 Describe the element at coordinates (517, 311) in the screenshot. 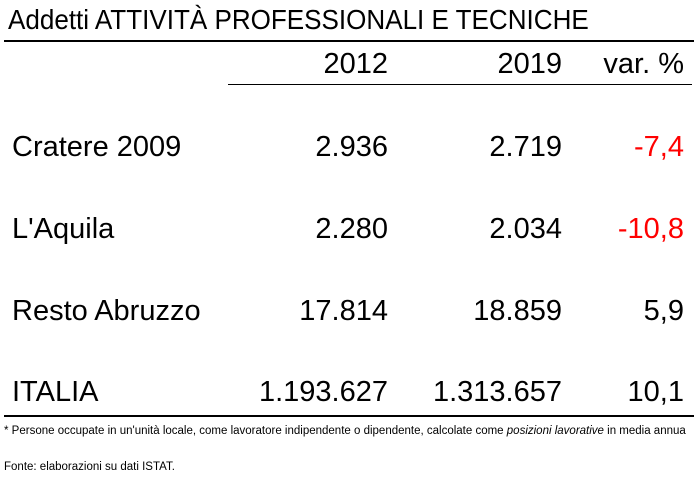

I see `row-resto-abruzzo-value-2019: 18.859` at that location.